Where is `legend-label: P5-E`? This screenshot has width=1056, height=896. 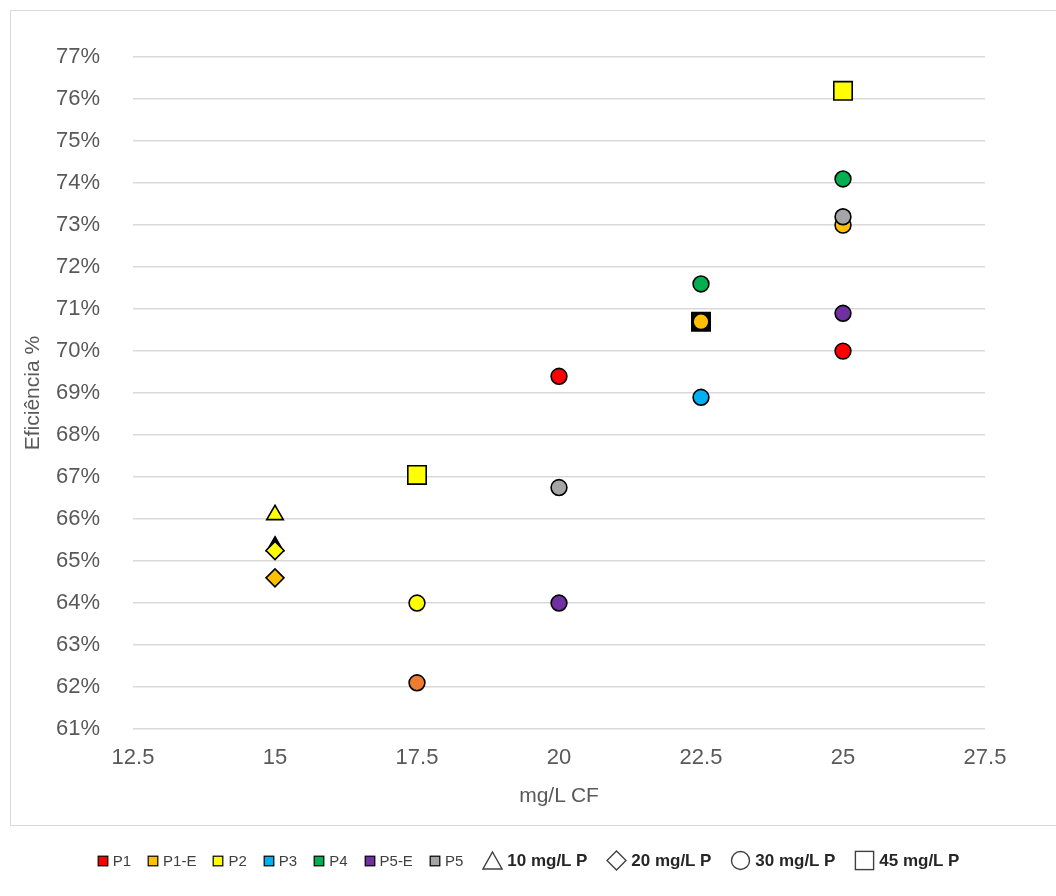 legend-label: P5-E is located at coordinates (396, 860).